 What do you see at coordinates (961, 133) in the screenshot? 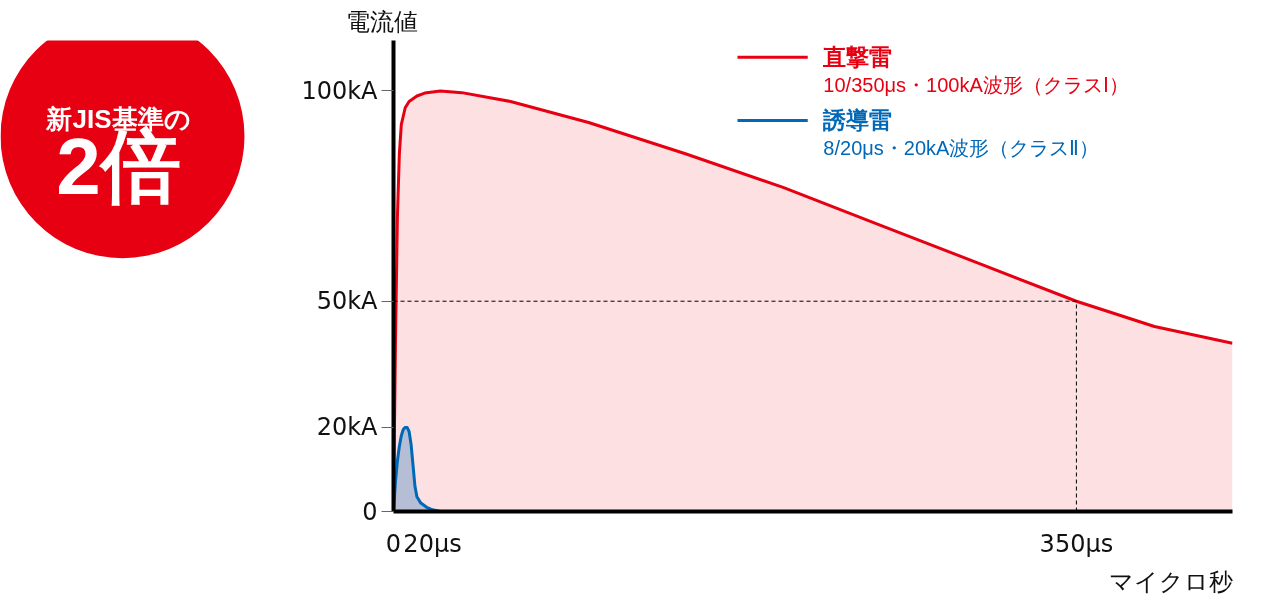
I see `legend-label: 誘導雷 8/20μs・20kA波形（クラスⅡ）` at bounding box center [961, 133].